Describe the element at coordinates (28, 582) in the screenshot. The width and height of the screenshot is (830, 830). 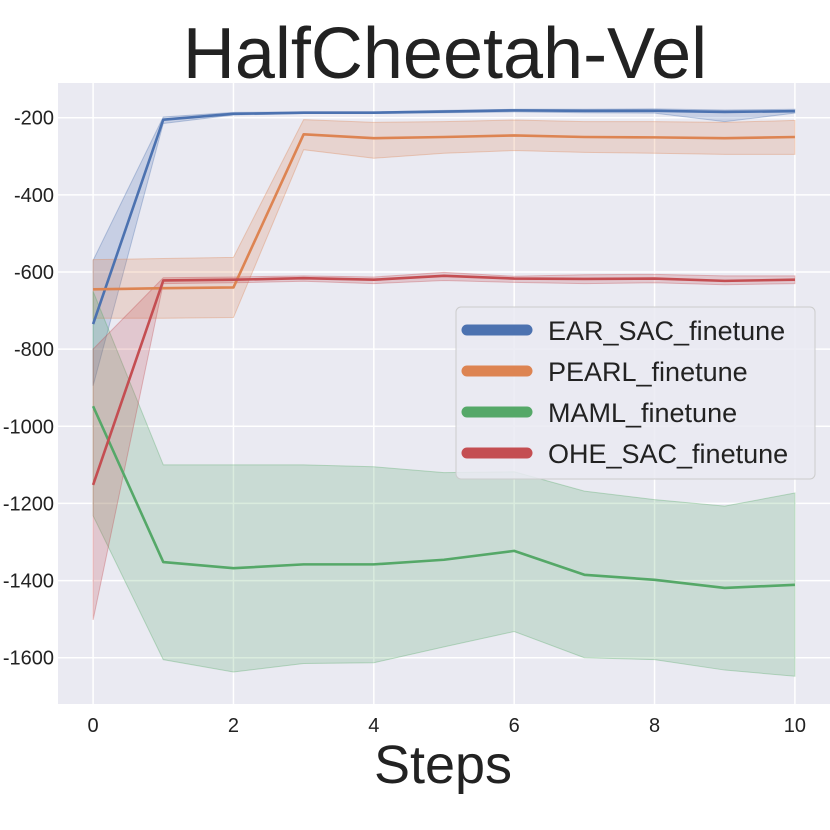
I see `y-tick-label: -1400` at that location.